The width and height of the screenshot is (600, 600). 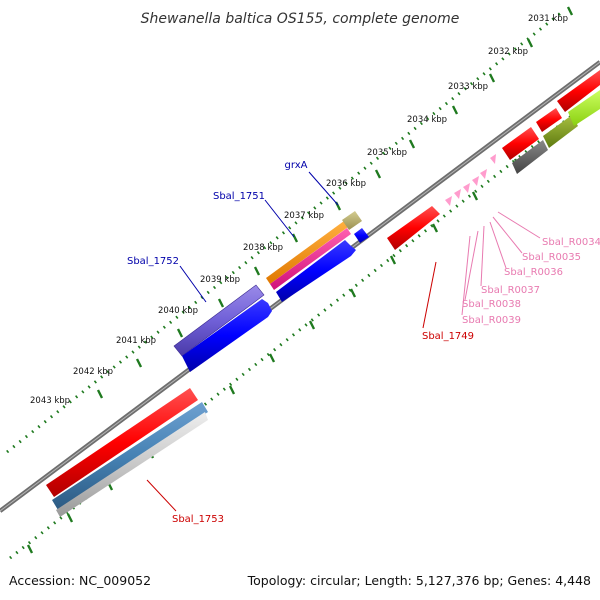 What do you see at coordinates (93, 372) in the screenshot?
I see `tick-label: 2042 kbp` at bounding box center [93, 372].